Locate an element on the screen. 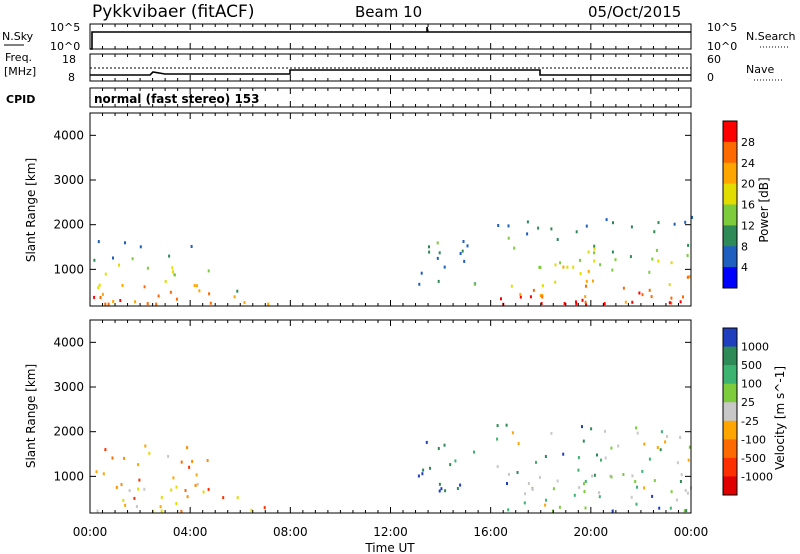 This screenshot has height=554, width=800. freq-left-tick-bottom: 8 is located at coordinates (71, 77).